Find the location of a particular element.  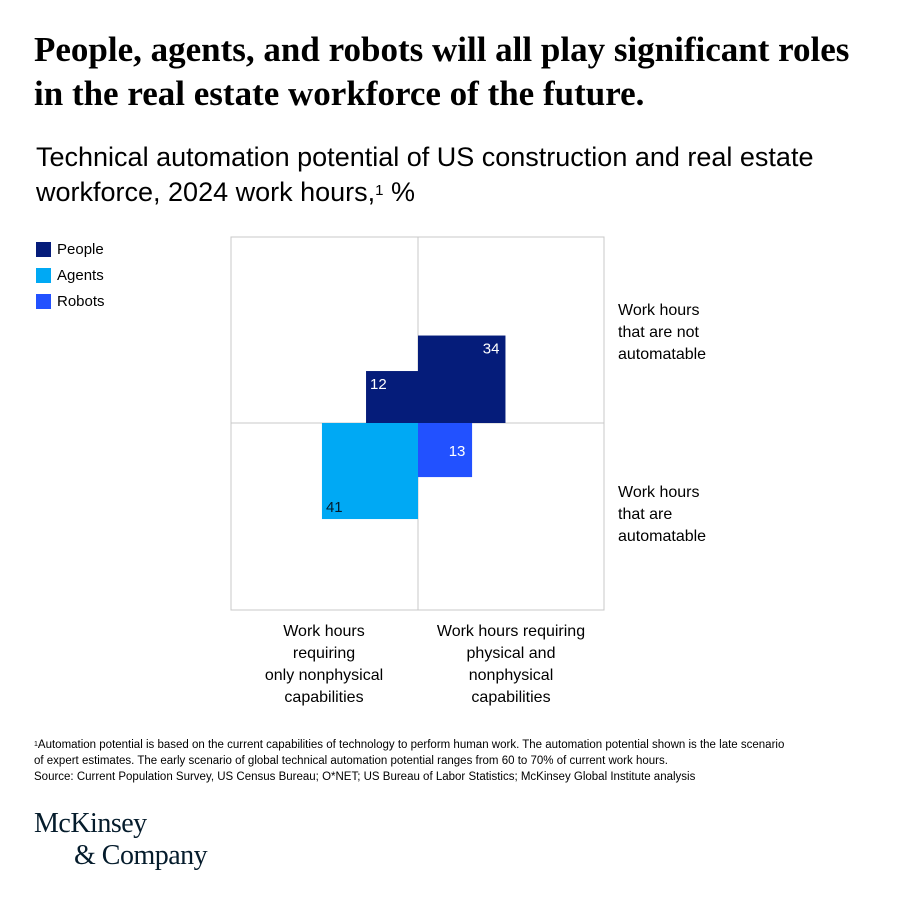

row-label-not-automatable: Work hours that are not automatable is located at coordinates (662, 333).